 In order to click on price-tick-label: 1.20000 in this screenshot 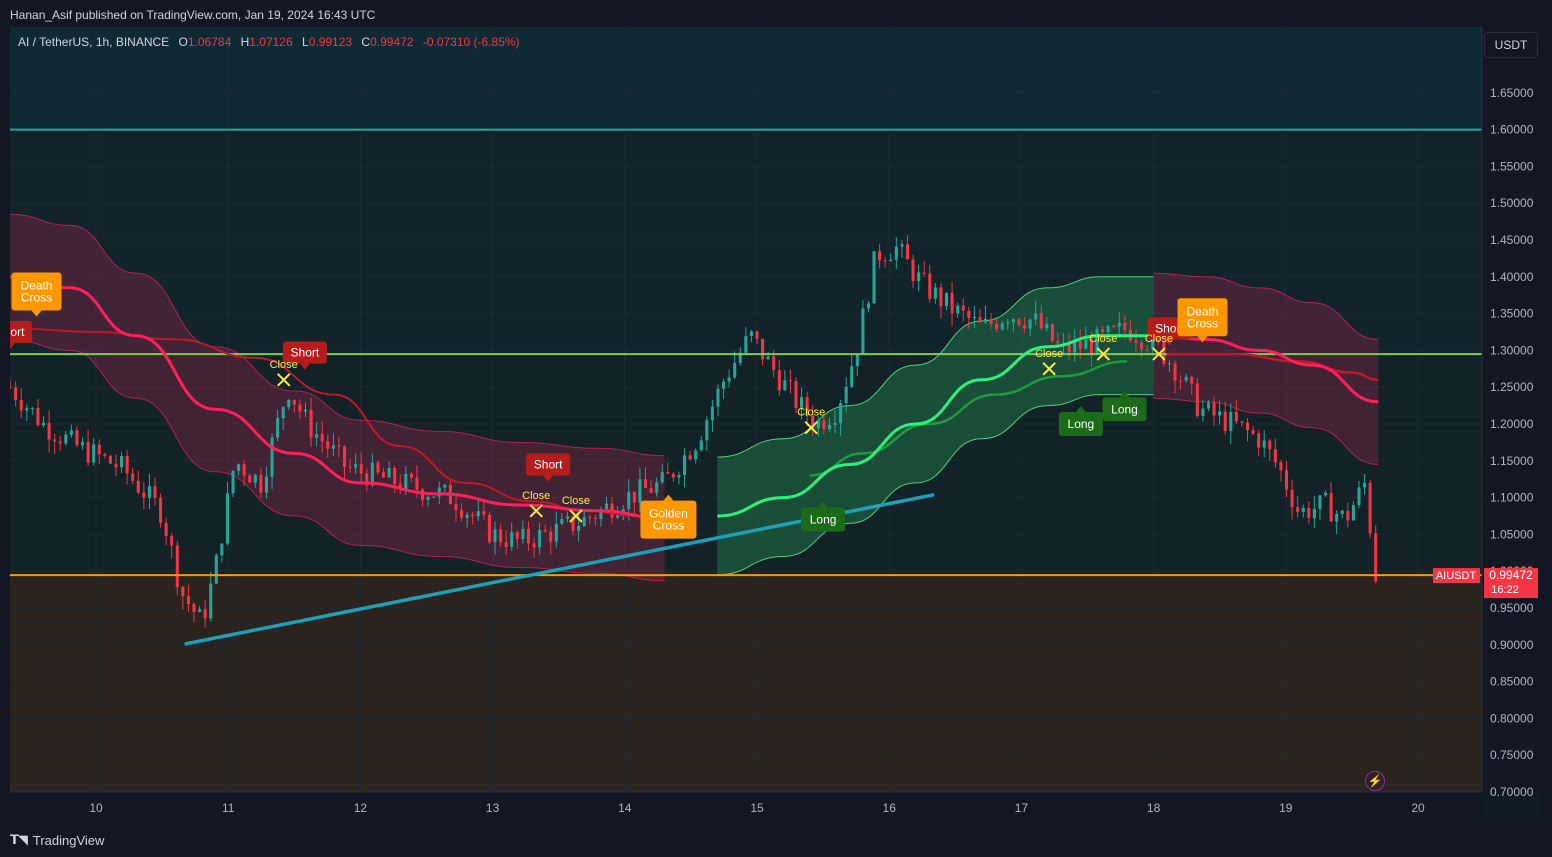, I will do `click(1512, 424)`.